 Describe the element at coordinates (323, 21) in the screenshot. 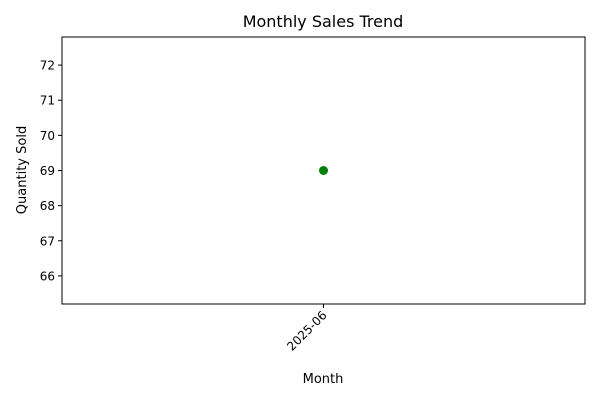

I see `chart-title: Monthly Sales Trend` at that location.